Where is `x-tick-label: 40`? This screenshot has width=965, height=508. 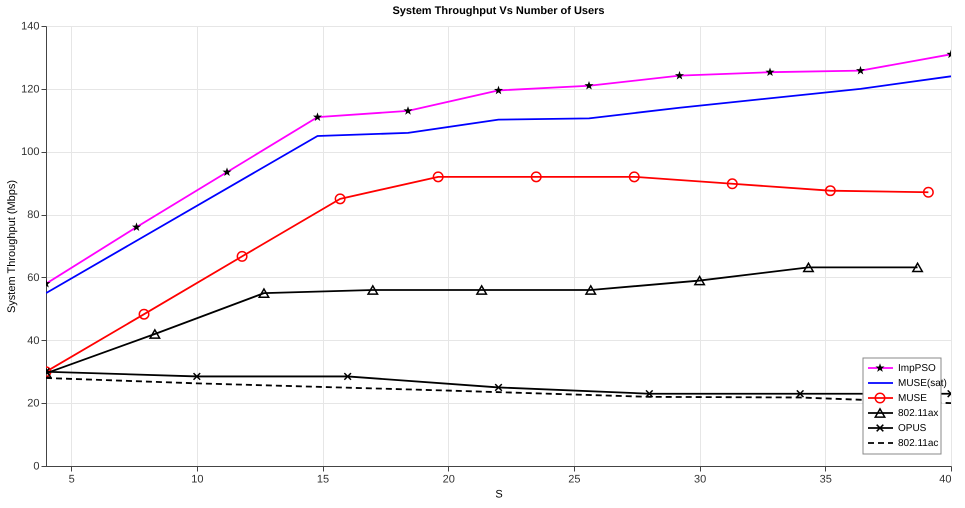
x-tick-label: 40 is located at coordinates (945, 480).